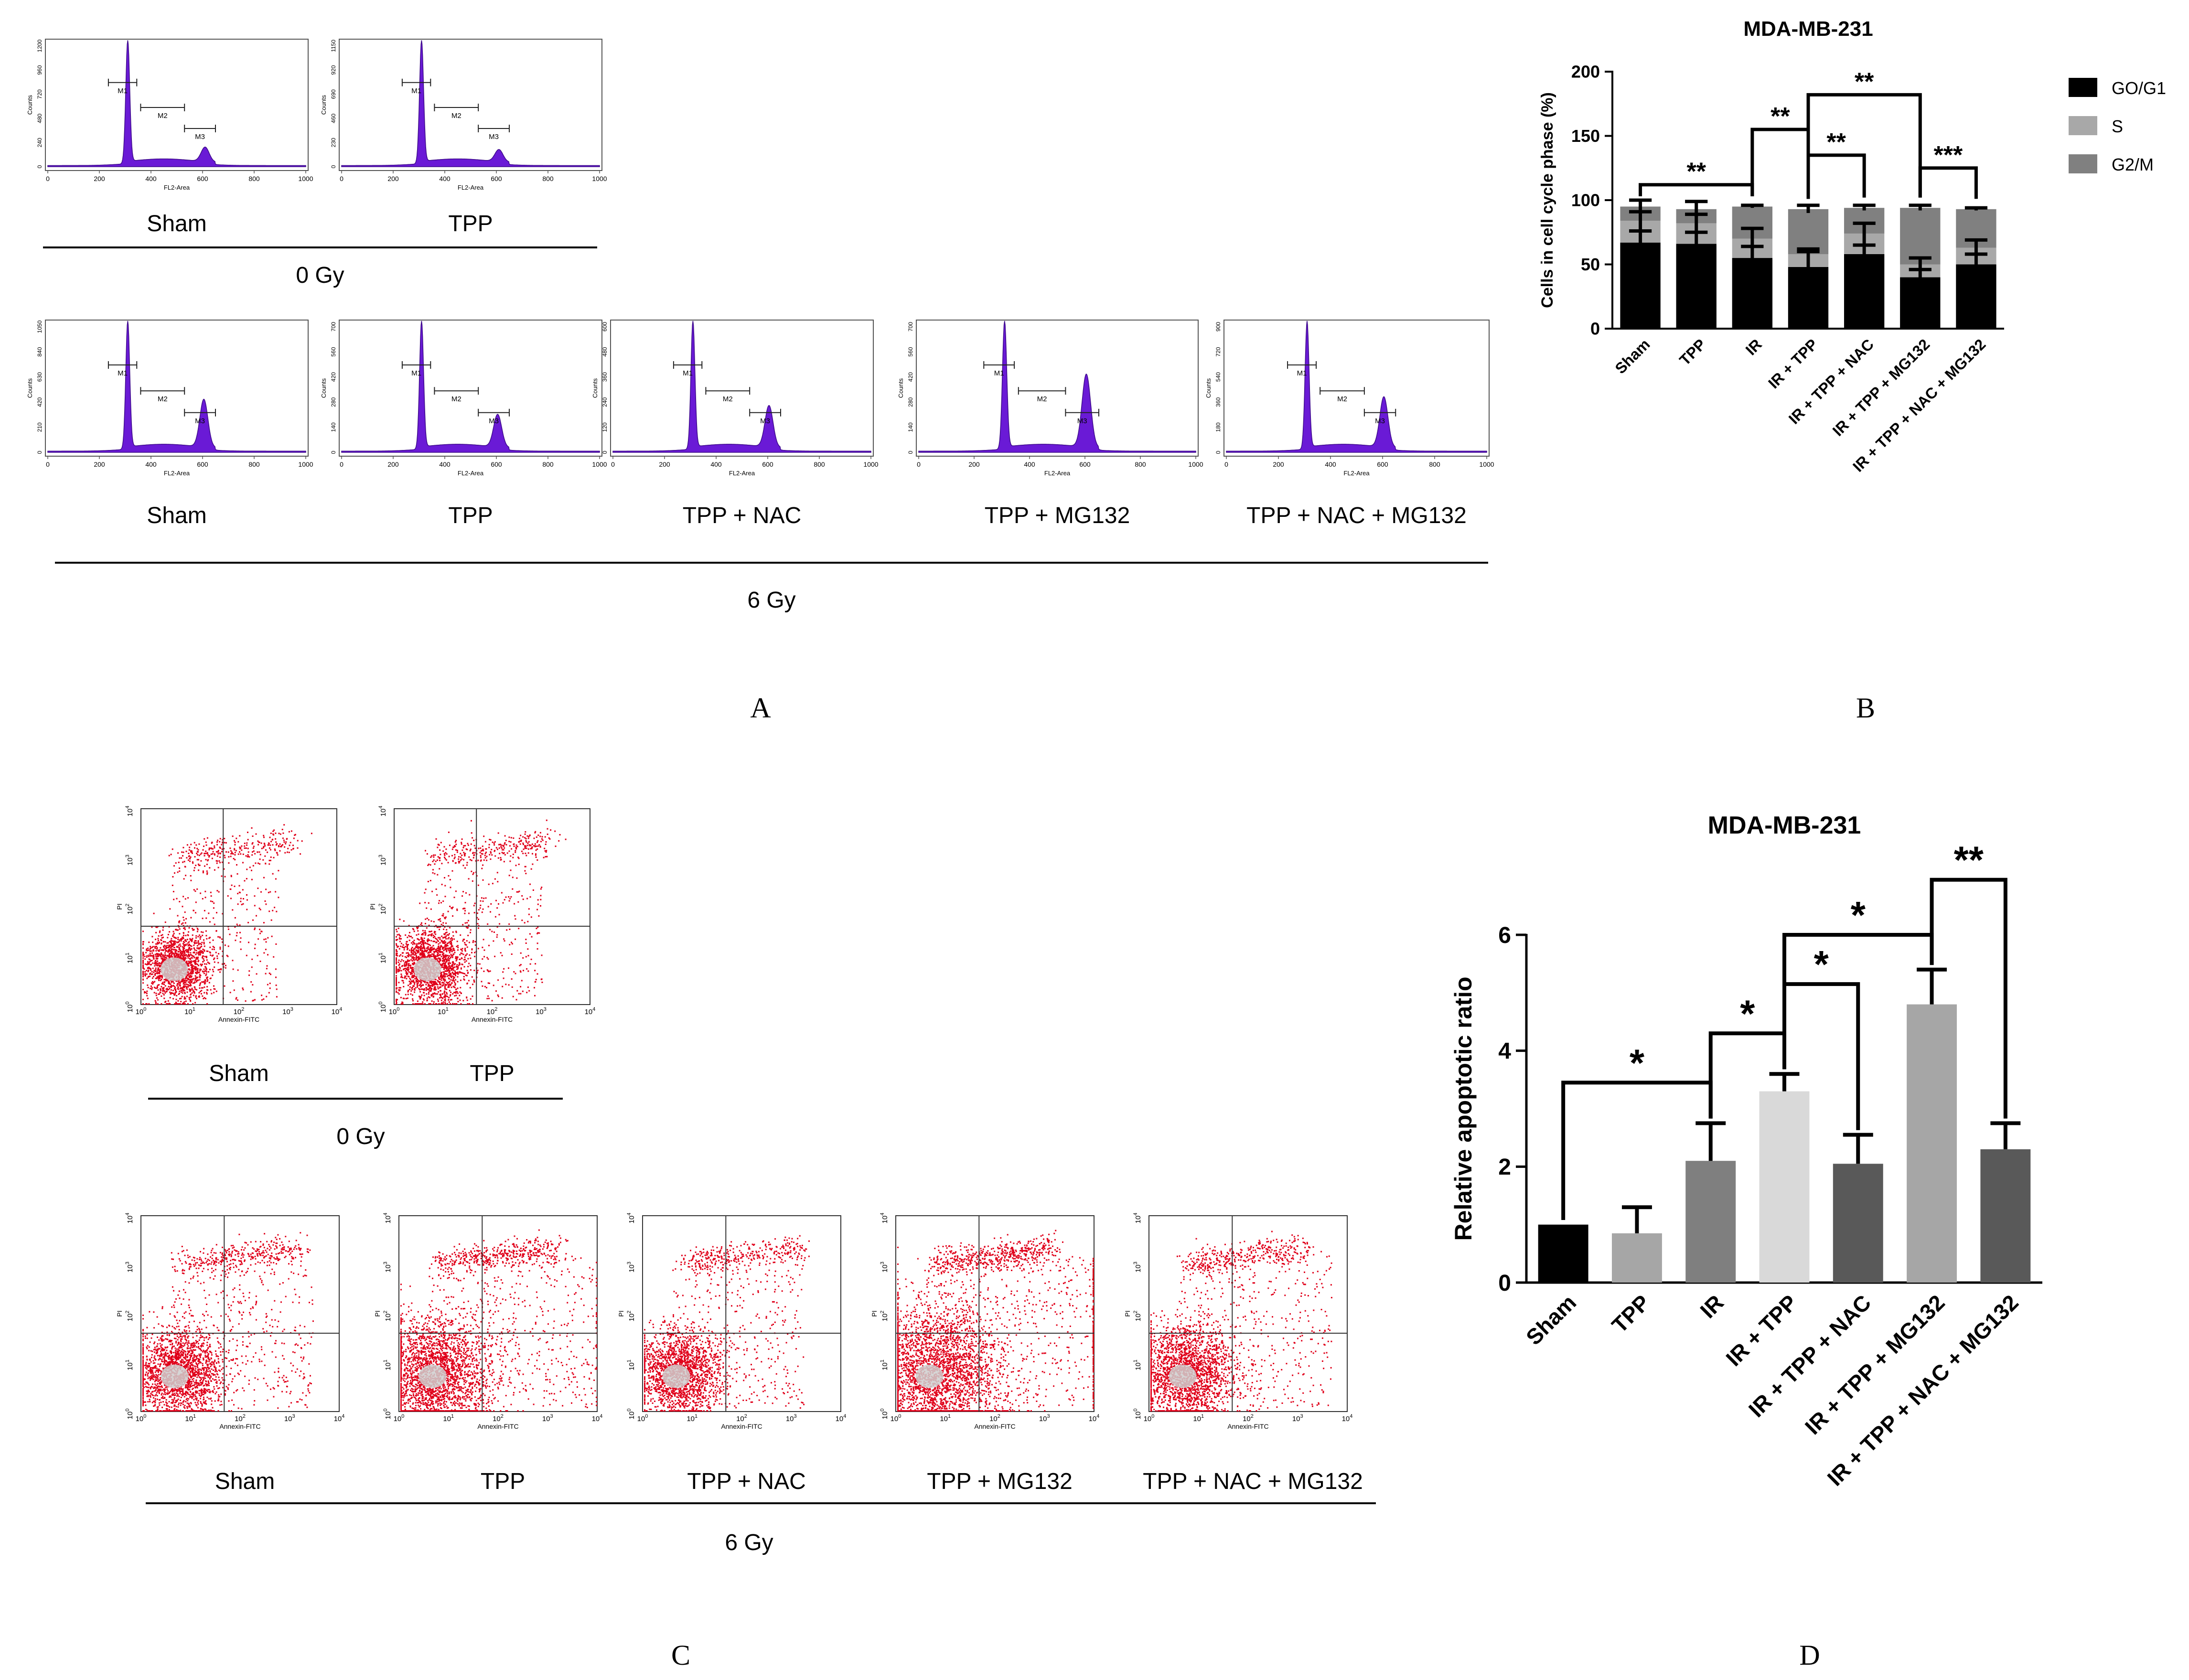 Image resolution: width=2189 pixels, height=1680 pixels. Describe the element at coordinates (333, 377) in the screenshot. I see `y-tick-label: 420` at that location.